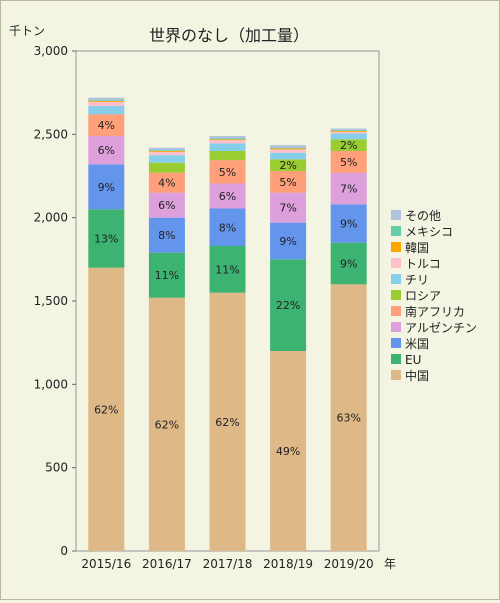  I want to click on data-label: 7%, so click(287, 208).